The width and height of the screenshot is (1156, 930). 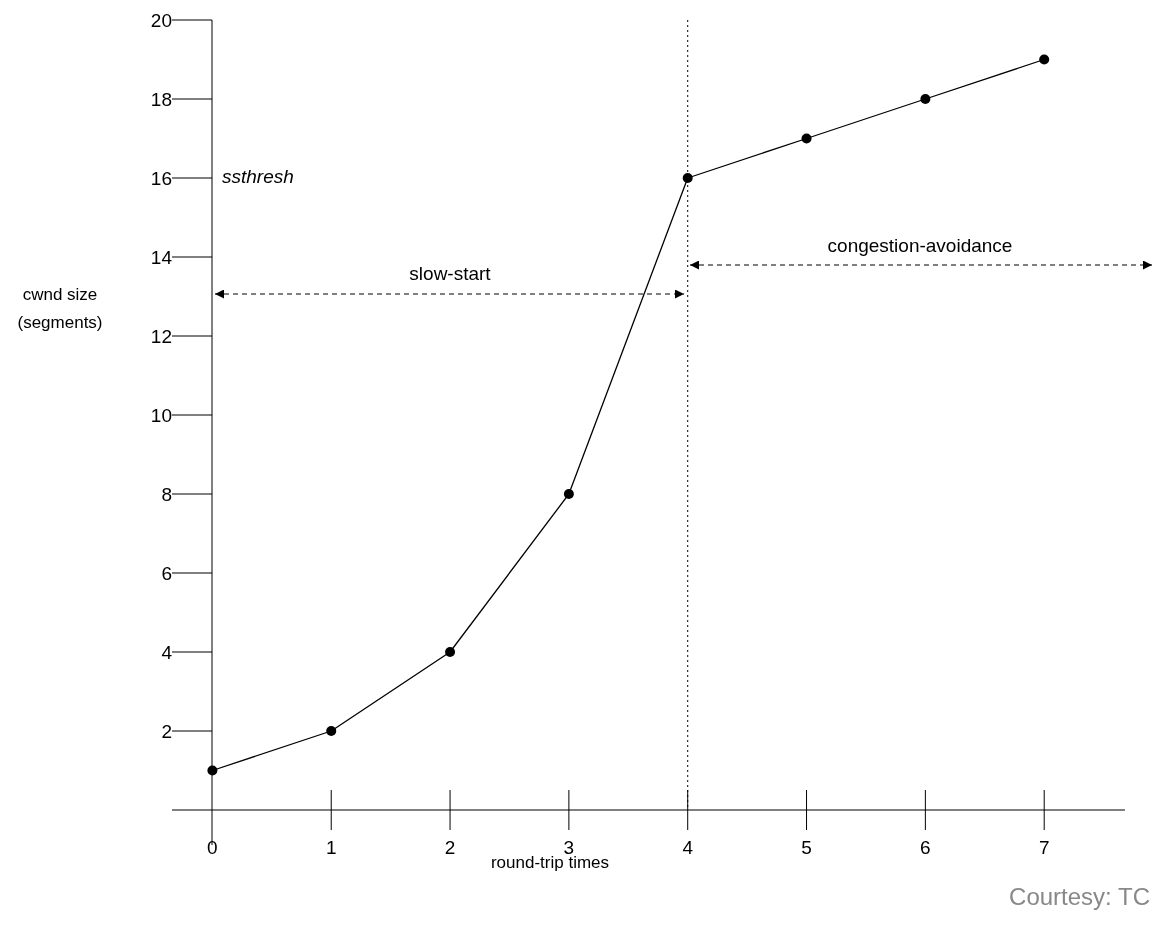 I want to click on x-tick-label: 5, so click(x=806, y=847).